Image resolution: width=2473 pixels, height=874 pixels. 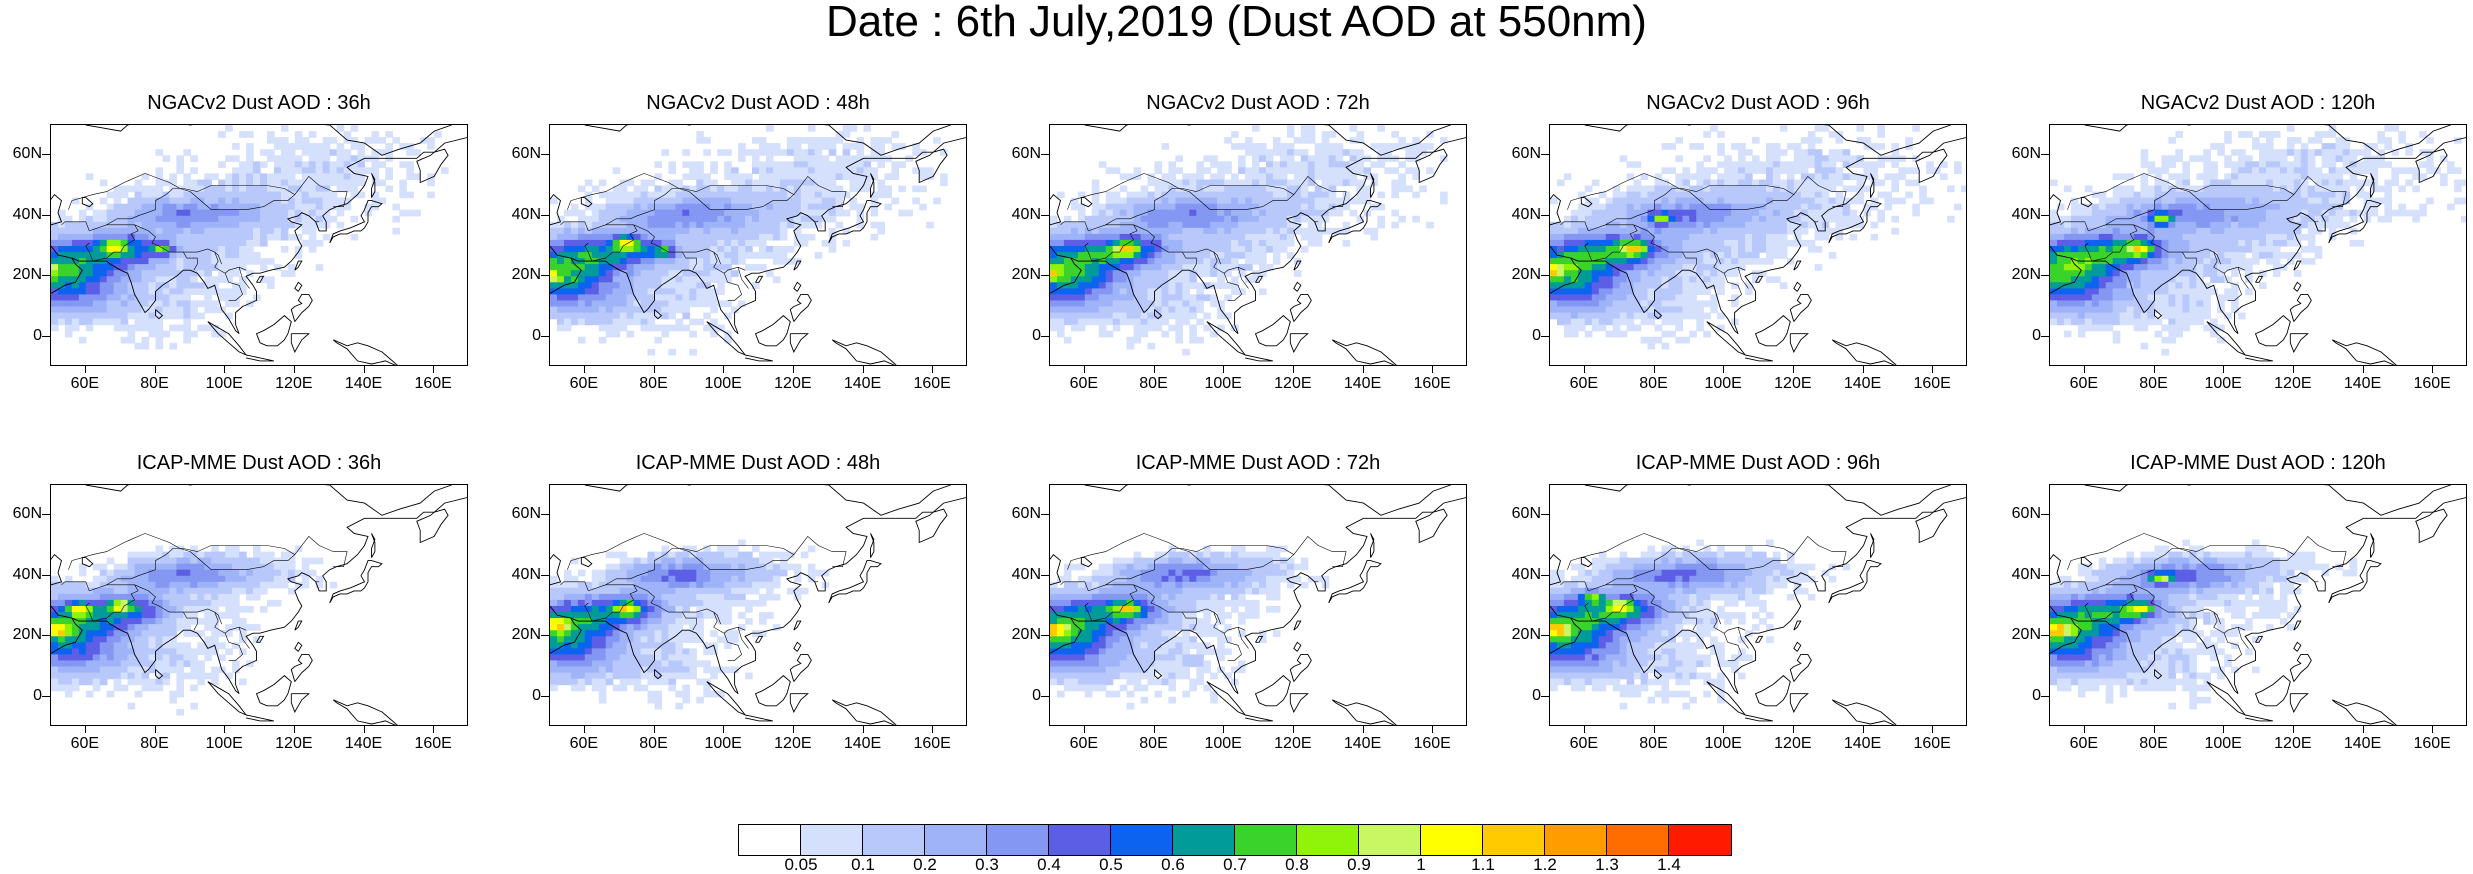 What do you see at coordinates (27, 214) in the screenshot?
I see `lat-tick-label: 40N` at bounding box center [27, 214].